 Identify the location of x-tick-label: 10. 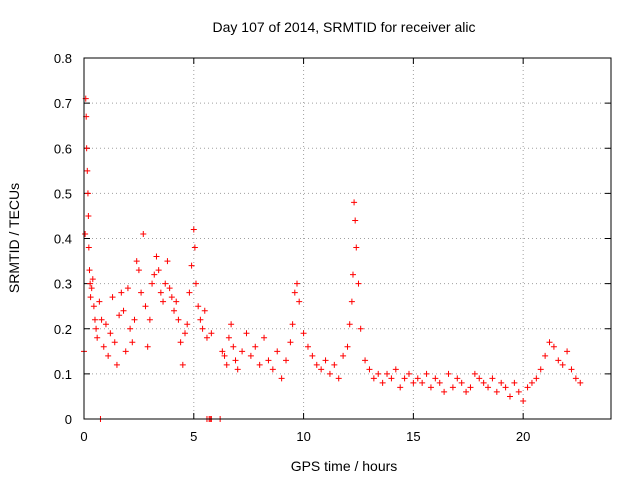
(303, 436).